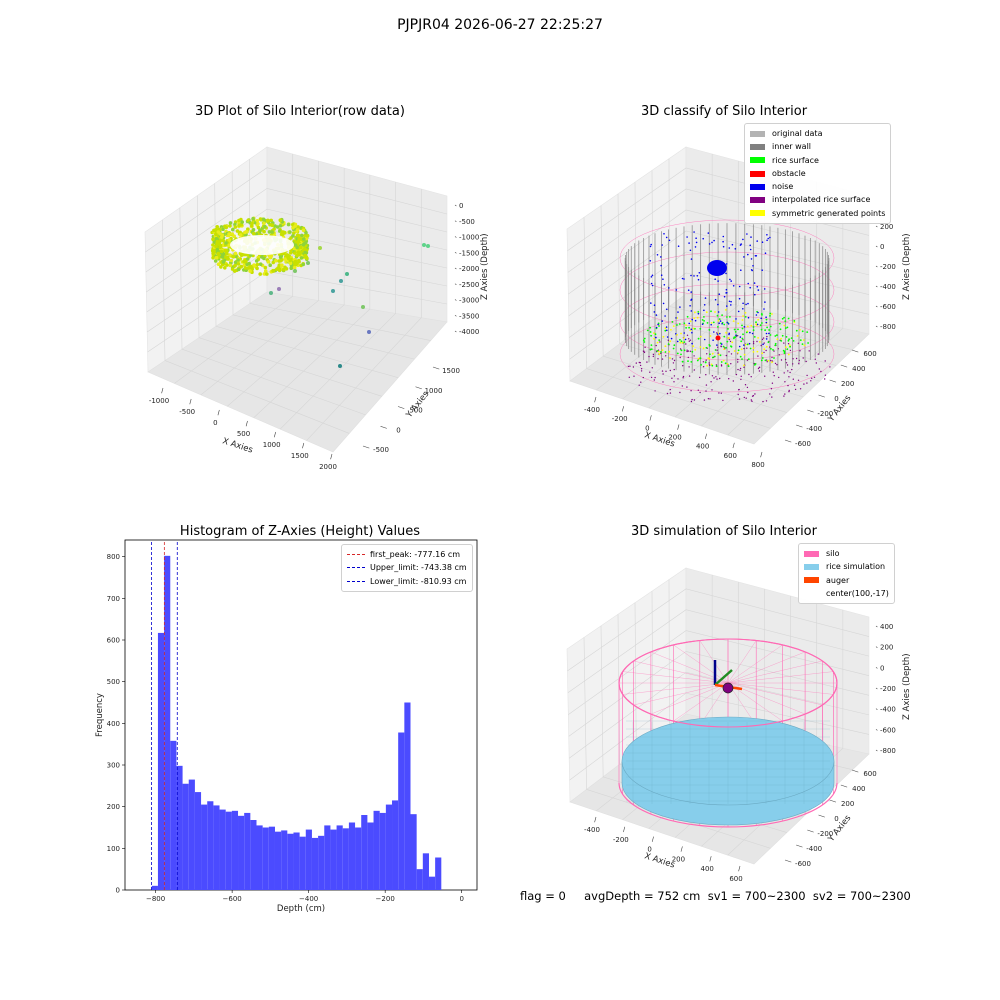  What do you see at coordinates (300, 456) in the screenshot?
I see `raw-x-tick-label: 1500` at bounding box center [300, 456].